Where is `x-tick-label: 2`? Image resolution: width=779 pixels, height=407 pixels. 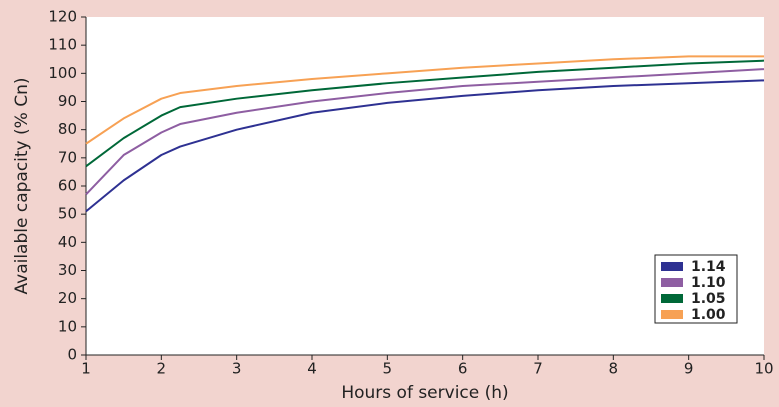 x-tick-label: 2 is located at coordinates (162, 369).